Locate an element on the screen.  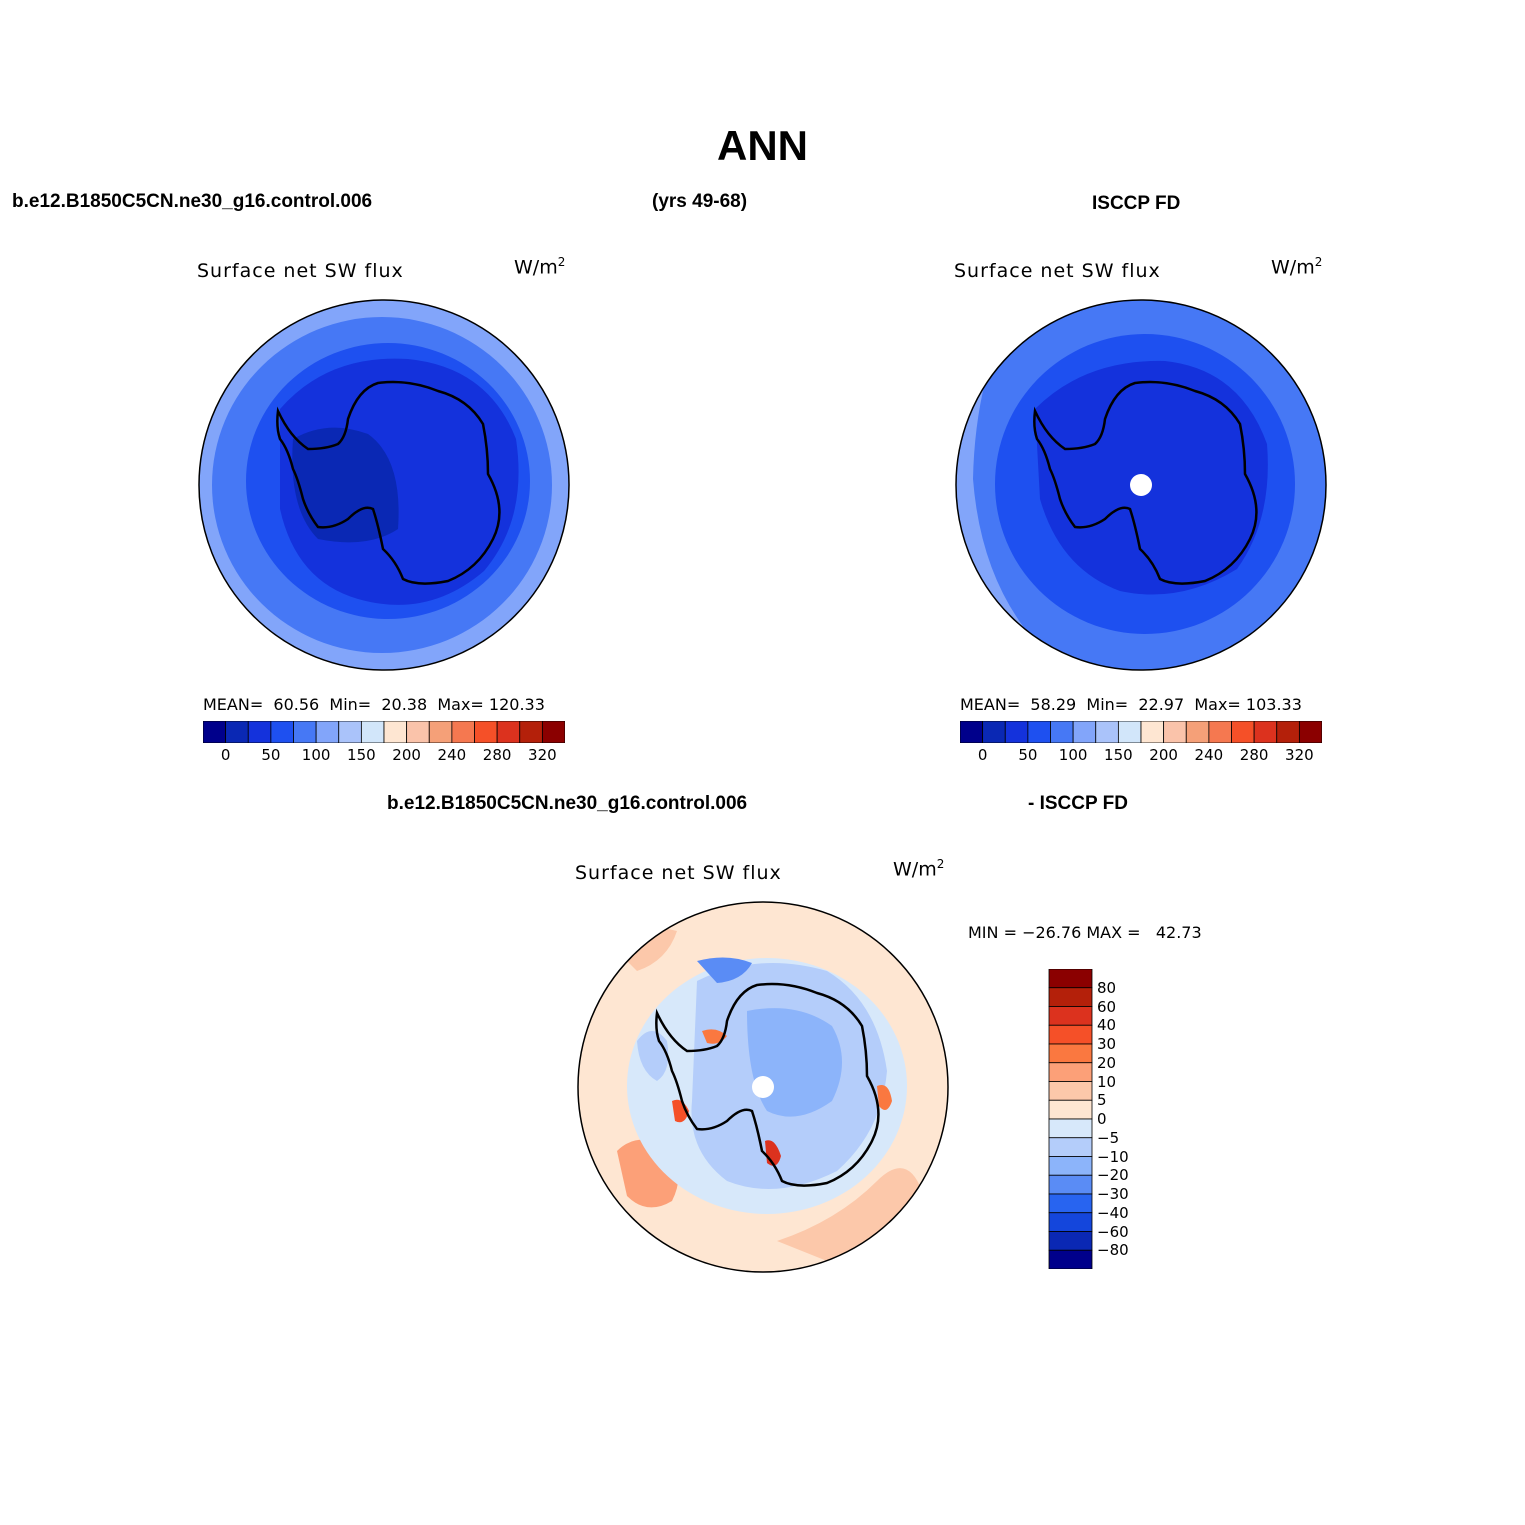
colorbar-tick-label: −20 is located at coordinates (1113, 1175).